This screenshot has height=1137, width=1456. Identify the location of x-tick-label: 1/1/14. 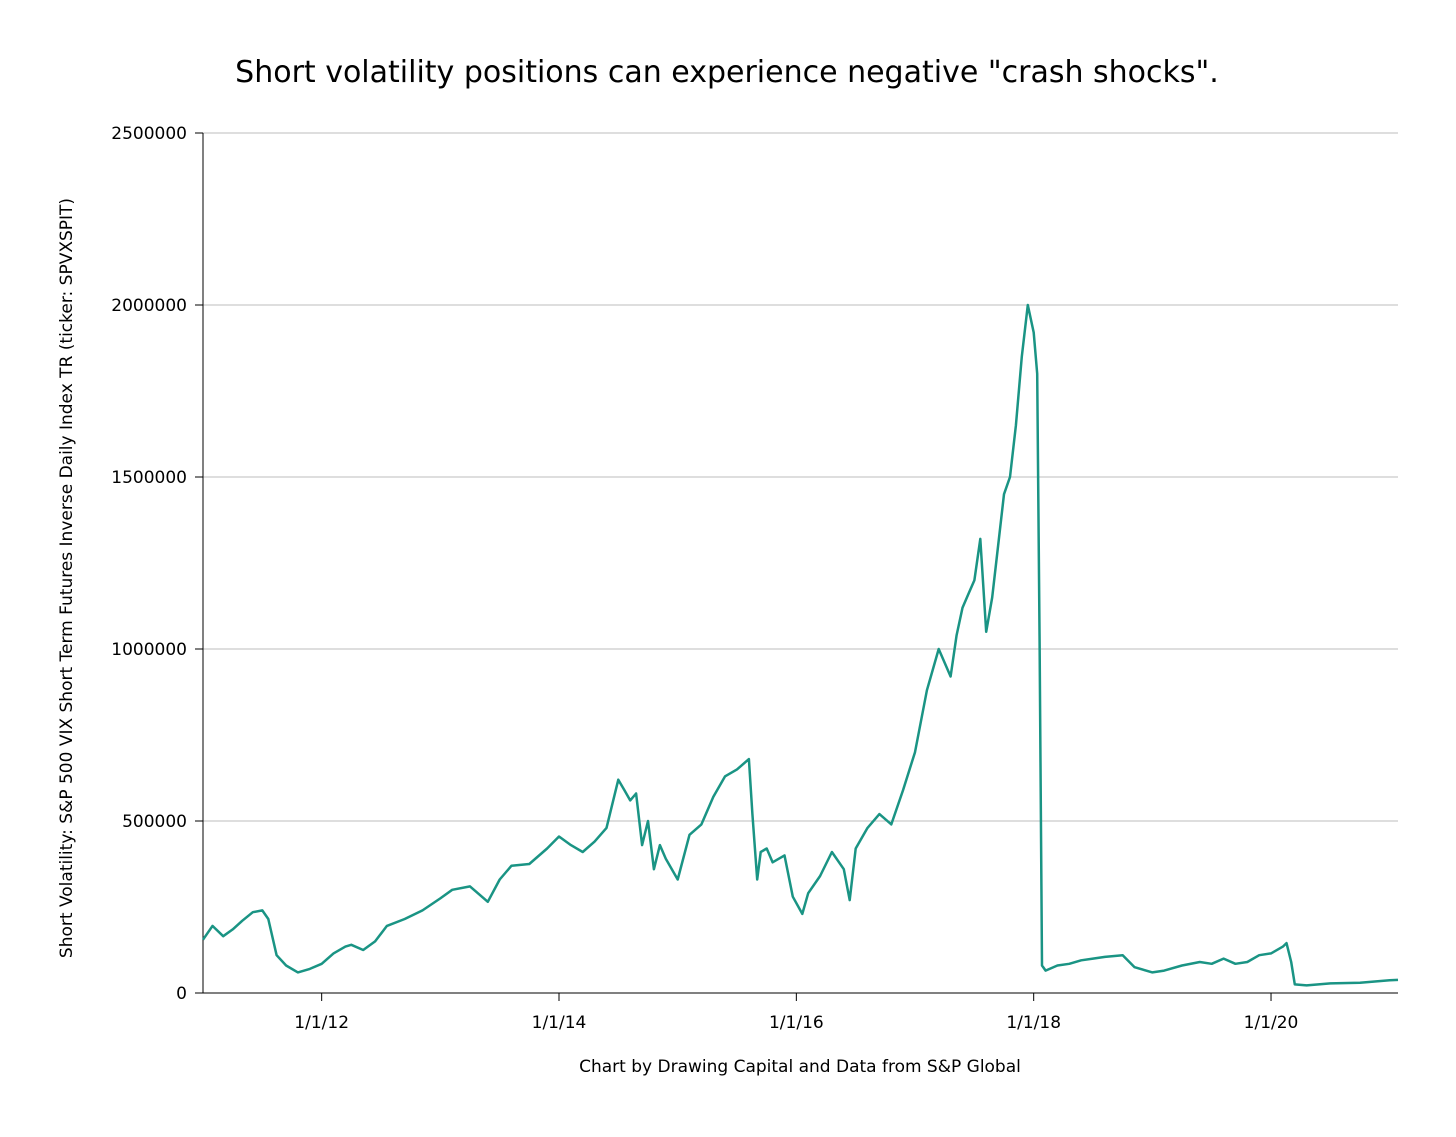
(559, 1023).